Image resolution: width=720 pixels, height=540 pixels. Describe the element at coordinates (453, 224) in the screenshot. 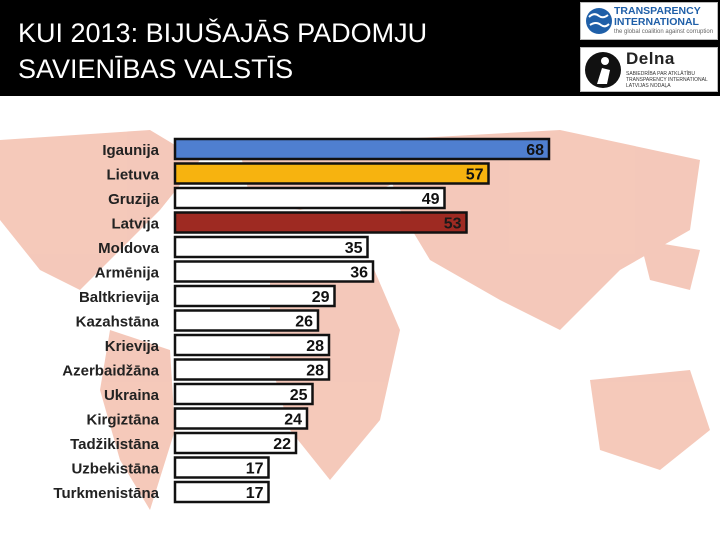

I see `value-label: 53` at that location.